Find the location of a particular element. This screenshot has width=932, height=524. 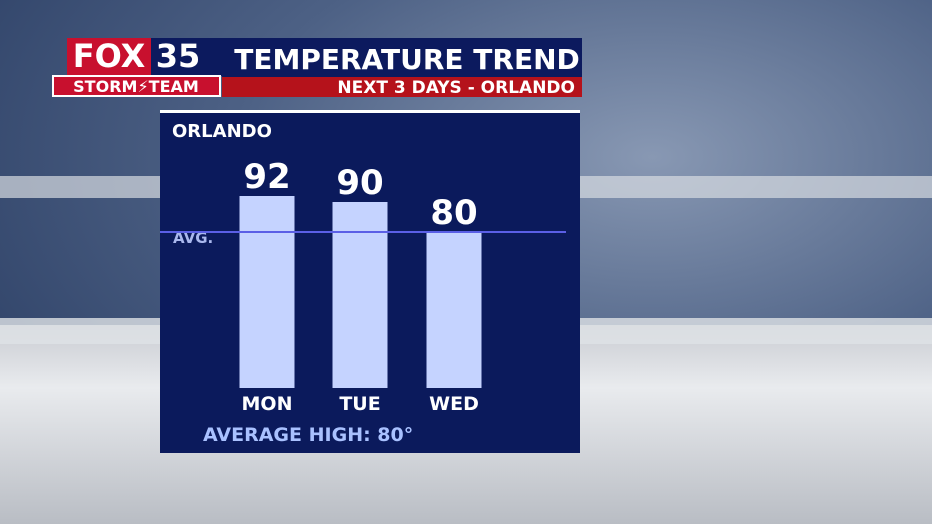

value-label: 80 is located at coordinates (453, 213).